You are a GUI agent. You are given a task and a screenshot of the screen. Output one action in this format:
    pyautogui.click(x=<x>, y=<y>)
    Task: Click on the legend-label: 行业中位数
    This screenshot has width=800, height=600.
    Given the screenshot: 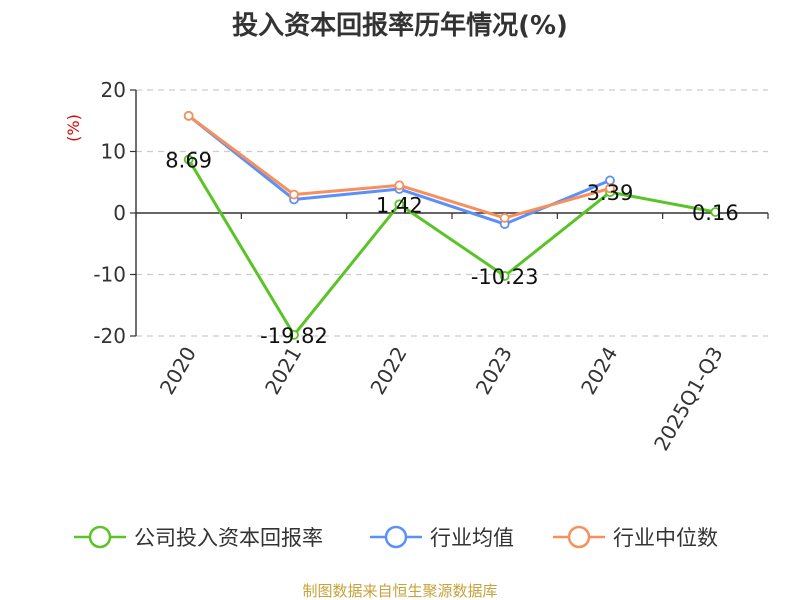 What is the action you would take?
    pyautogui.click(x=665, y=538)
    